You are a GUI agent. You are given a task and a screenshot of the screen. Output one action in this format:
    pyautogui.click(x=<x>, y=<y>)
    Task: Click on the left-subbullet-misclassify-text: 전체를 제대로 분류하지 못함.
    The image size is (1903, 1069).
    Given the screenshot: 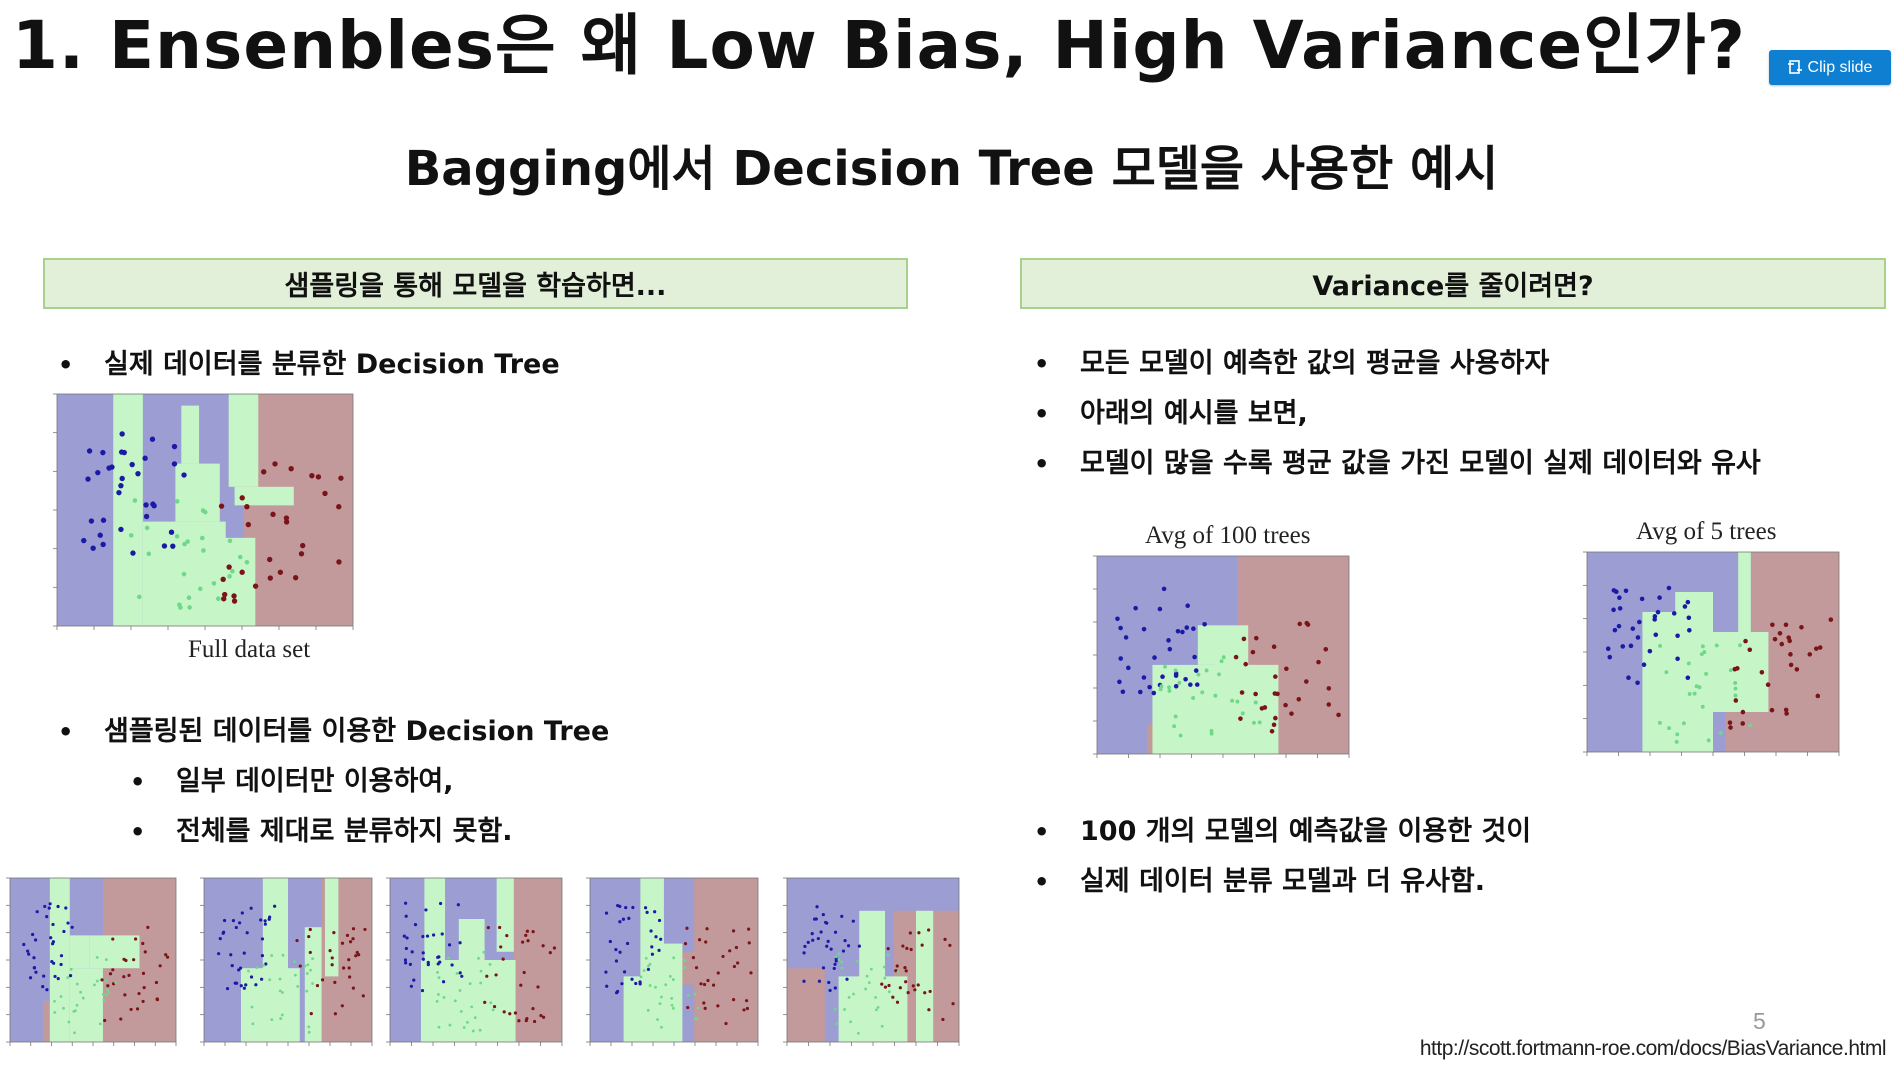 What is the action you would take?
    pyautogui.click(x=344, y=831)
    